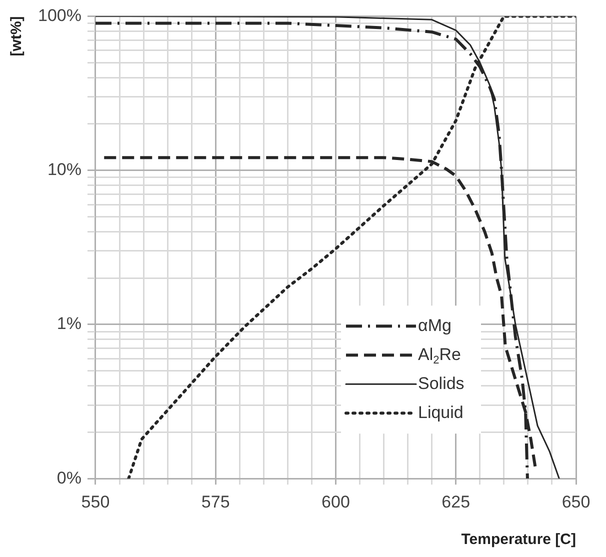 Image resolution: width=606 pixels, height=557 pixels. Describe the element at coordinates (518, 539) in the screenshot. I see `x-axis-title: Temperature [C]` at that location.